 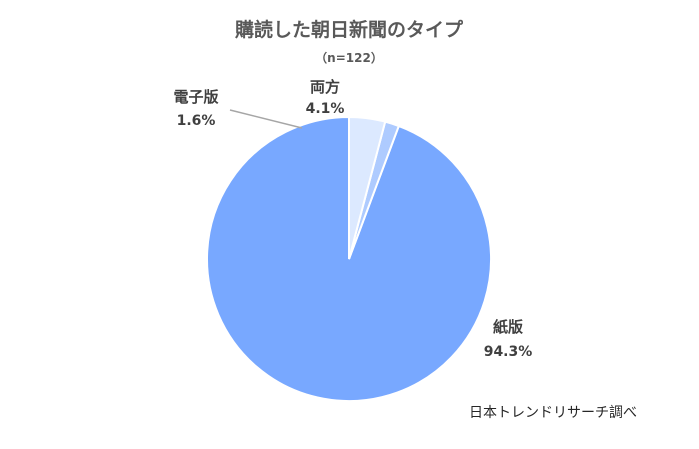 What do you see at coordinates (349, 57) in the screenshot?
I see `chart-subtitle: （n=122）` at bounding box center [349, 57].